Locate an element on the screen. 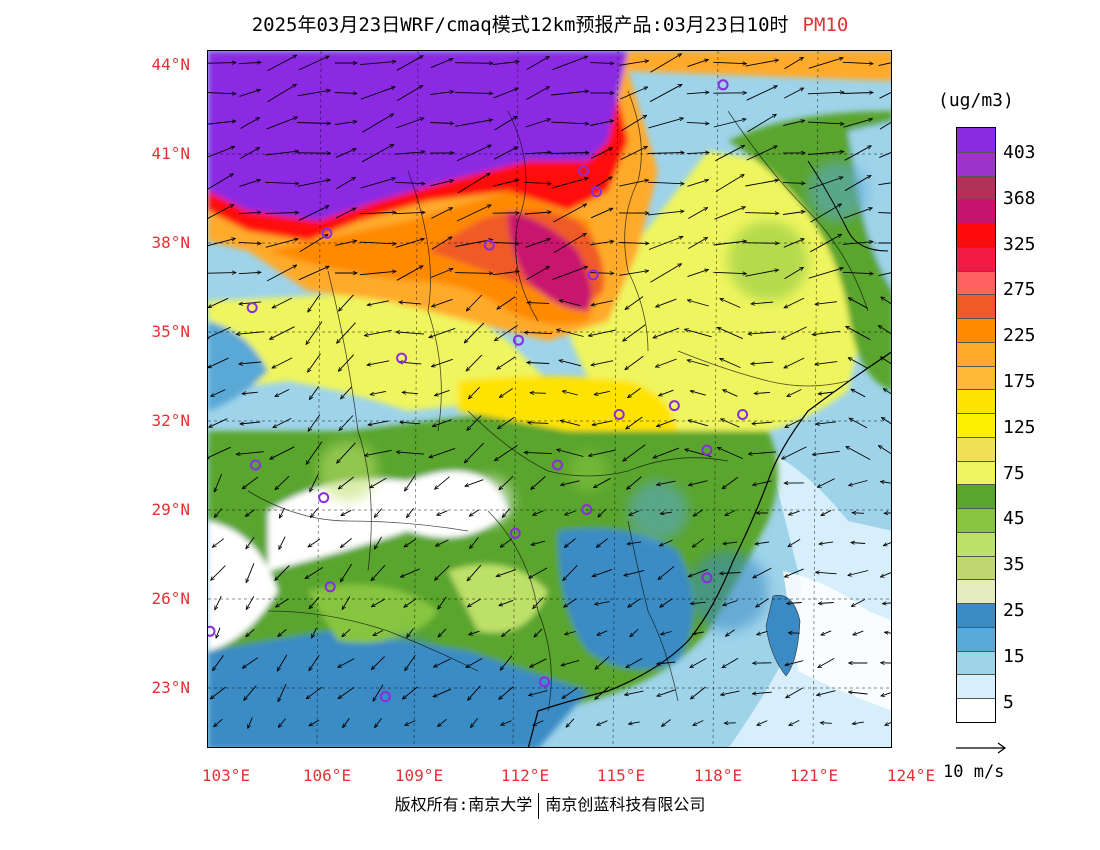  colorbar-label: 175 is located at coordinates (1019, 381).